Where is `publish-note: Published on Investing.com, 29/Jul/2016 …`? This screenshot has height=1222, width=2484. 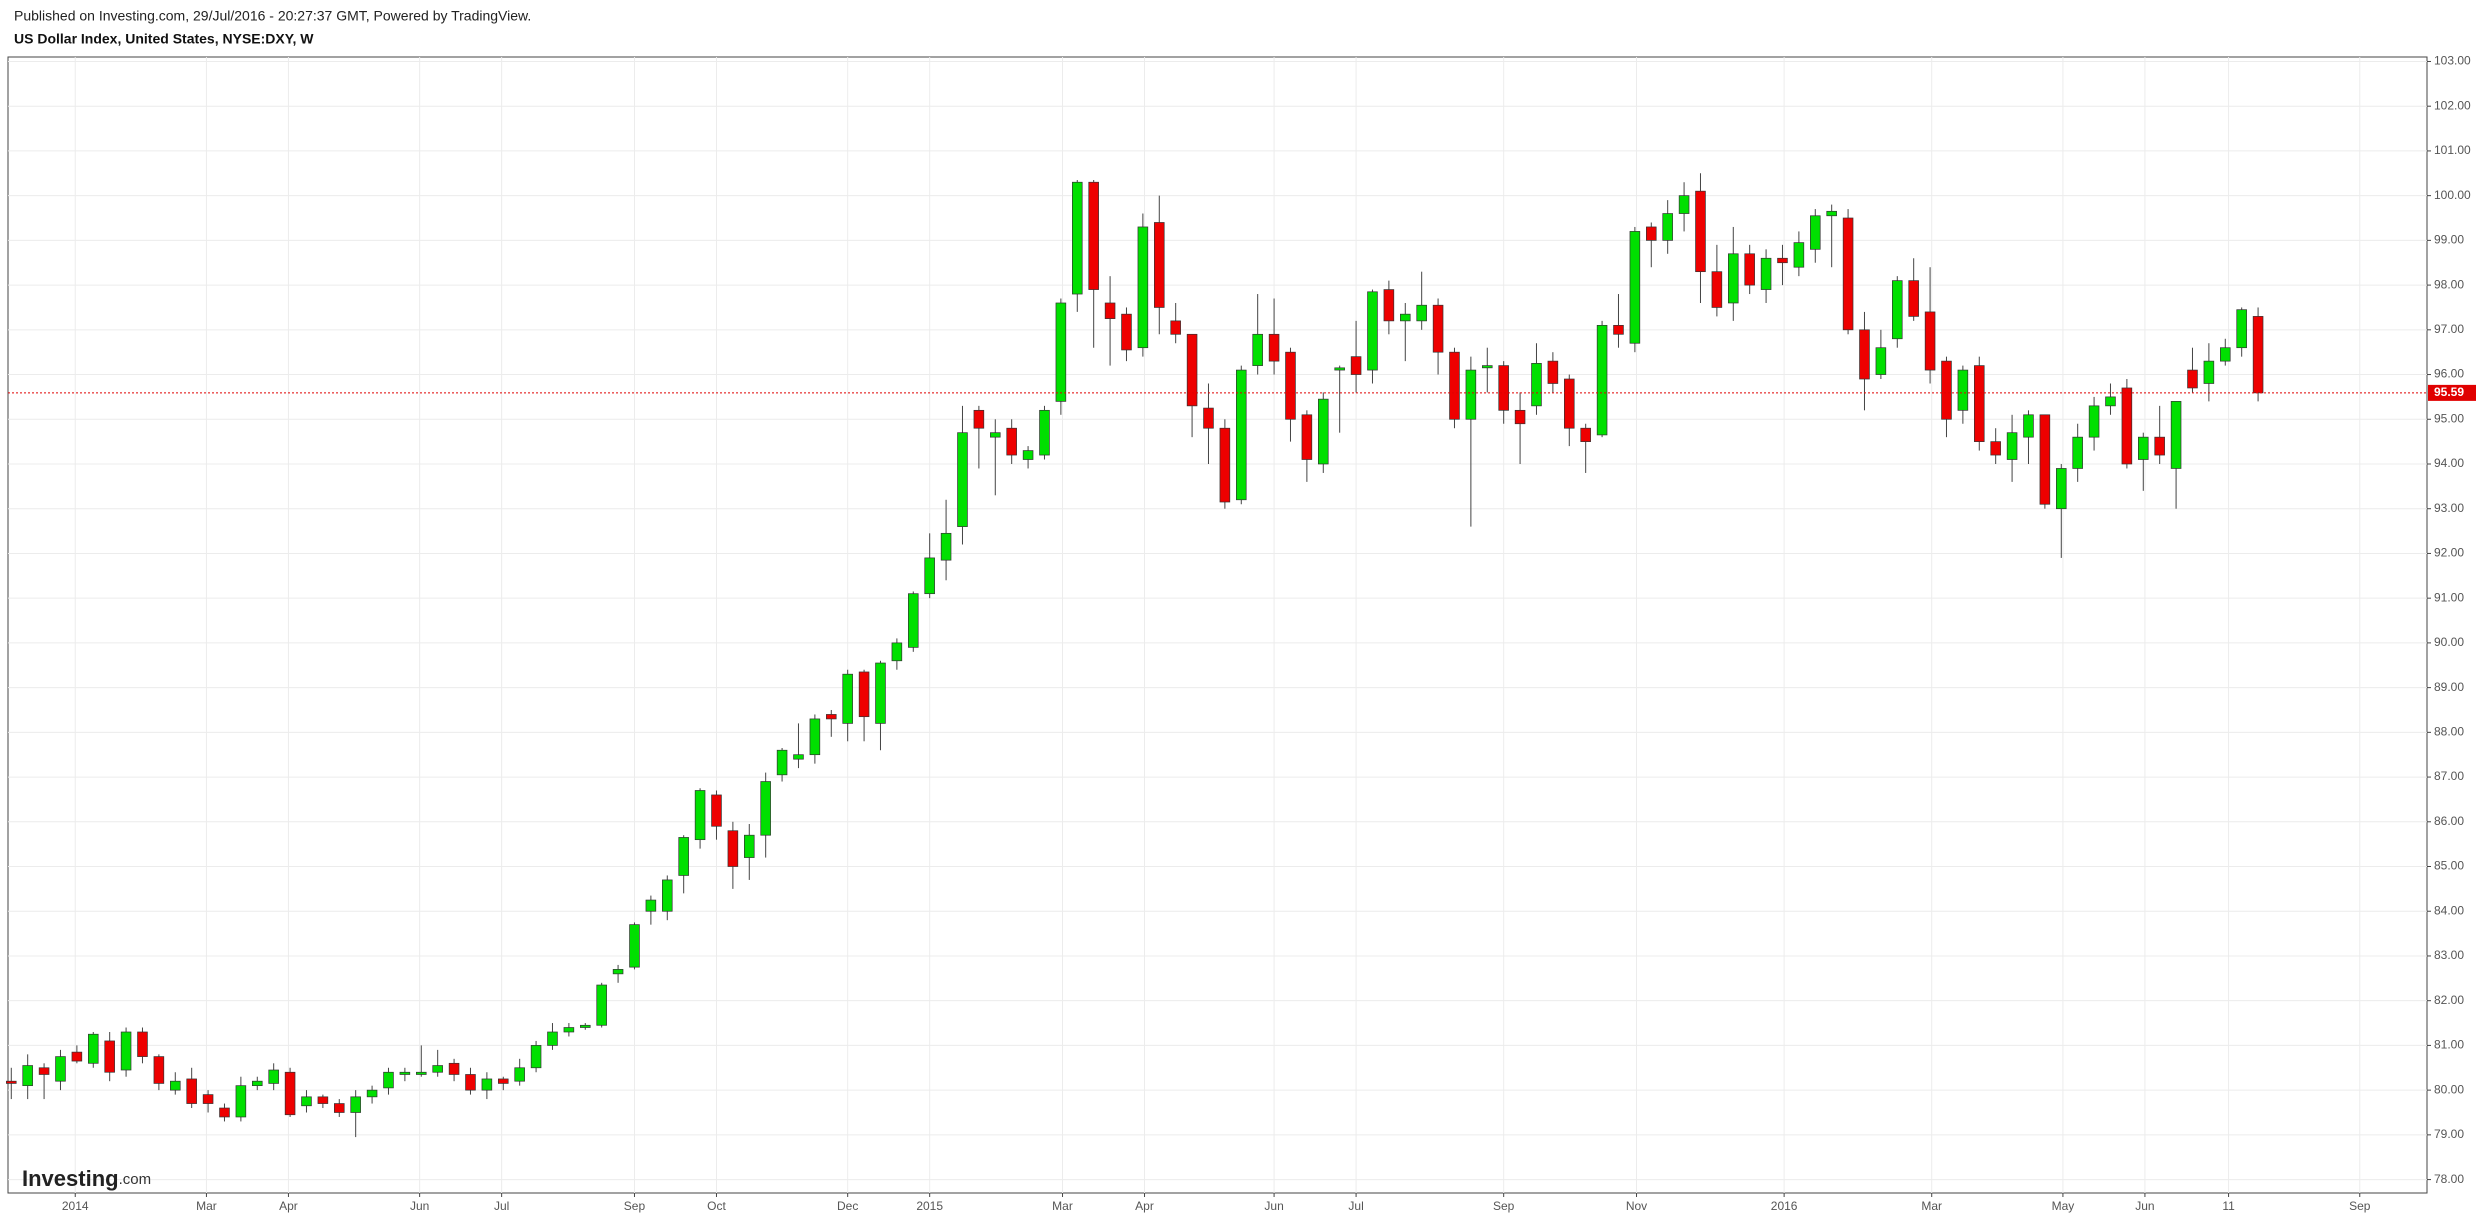
publish-note: Published on Investing.com, 29/Jul/2016 … is located at coordinates (272, 16).